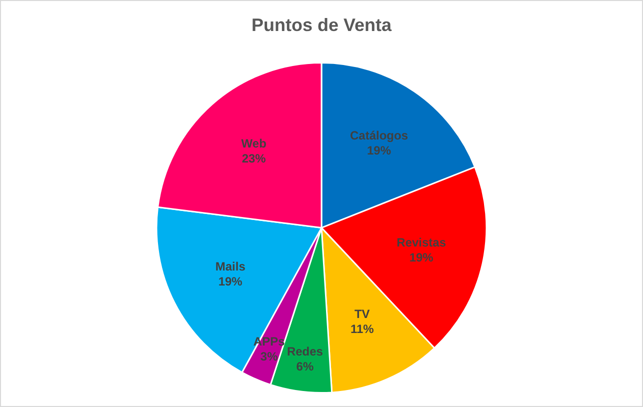 This screenshot has height=407, width=643. I want to click on data-label: 23%, so click(254, 159).